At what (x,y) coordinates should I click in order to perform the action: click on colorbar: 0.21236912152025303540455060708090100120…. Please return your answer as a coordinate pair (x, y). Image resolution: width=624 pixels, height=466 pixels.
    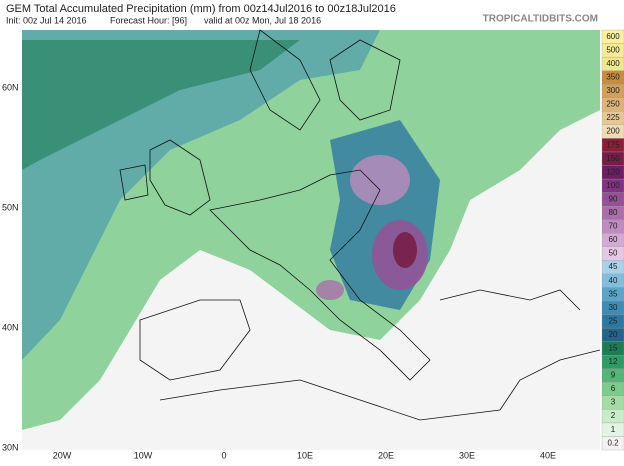
    Looking at the image, I should click on (612, 240).